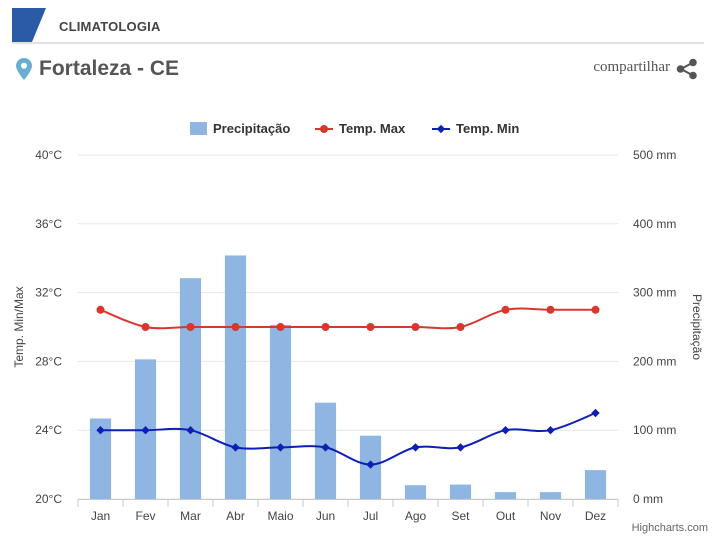  Describe the element at coordinates (487, 128) in the screenshot. I see `legend-label: Temp. Min` at that location.